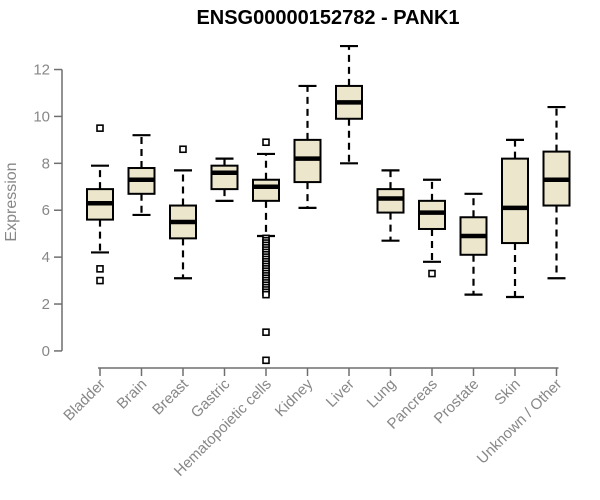  I want to click on x-category-label: Breast, so click(170, 396).